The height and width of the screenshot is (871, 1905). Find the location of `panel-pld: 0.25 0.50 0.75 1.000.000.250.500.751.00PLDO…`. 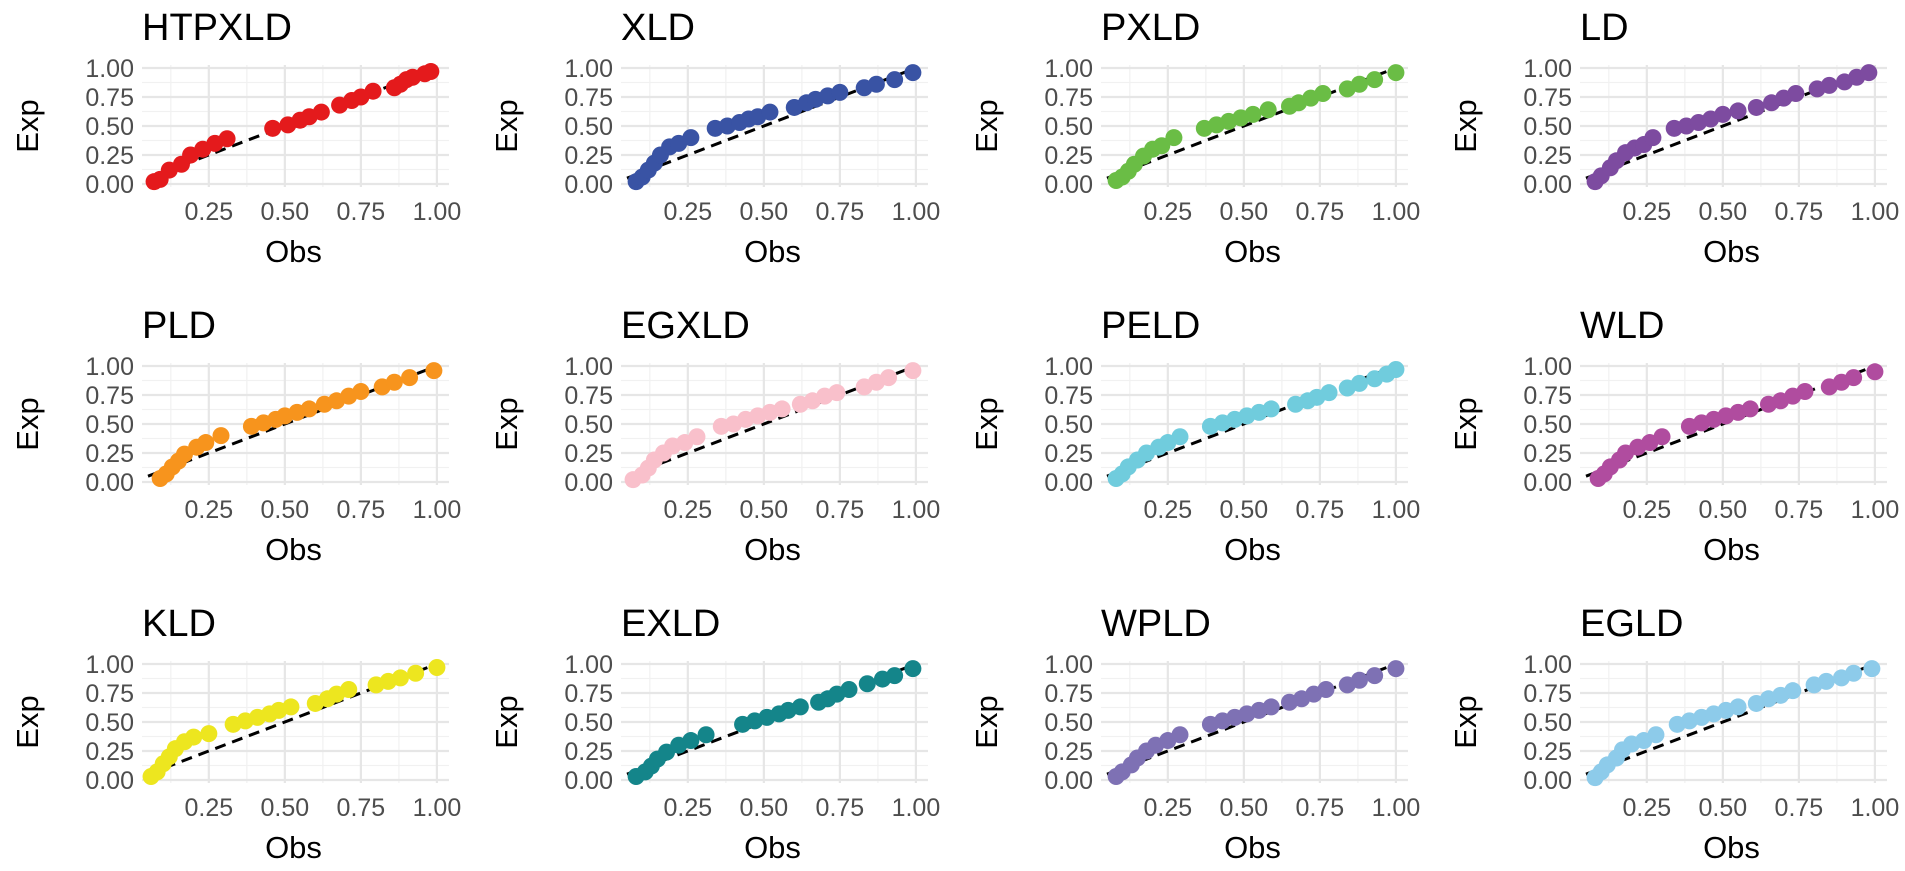

panel-pld: 0.25 0.50 0.75 1.000.000.250.500.751.00PLDO… is located at coordinates (235, 436).